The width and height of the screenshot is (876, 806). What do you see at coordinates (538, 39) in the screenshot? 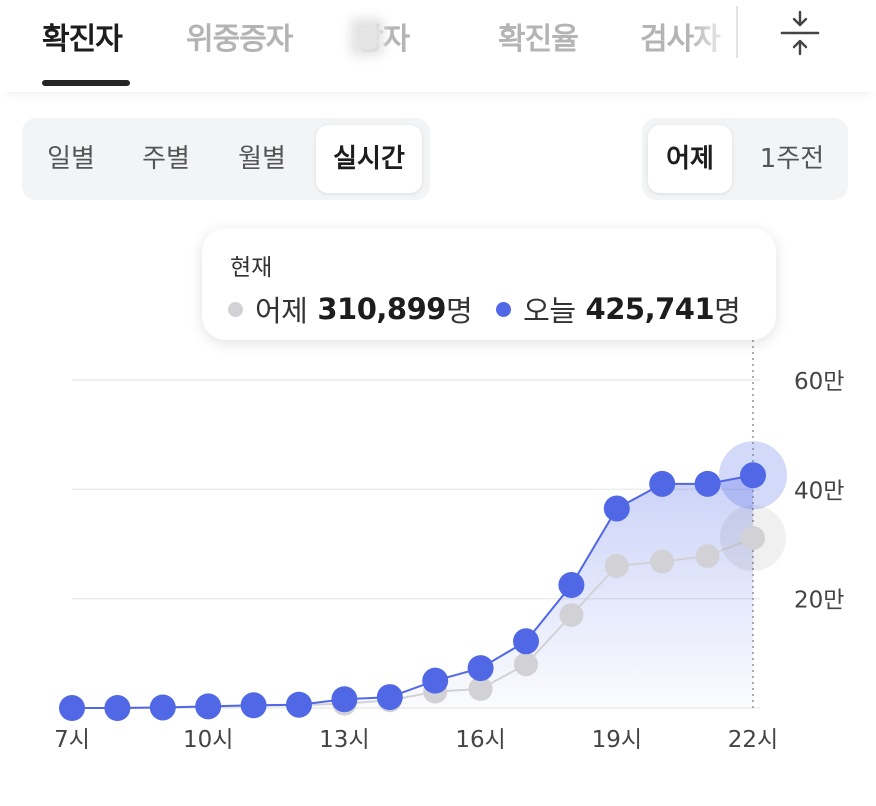
I see `tab-positive-rate: 확진율` at bounding box center [538, 39].